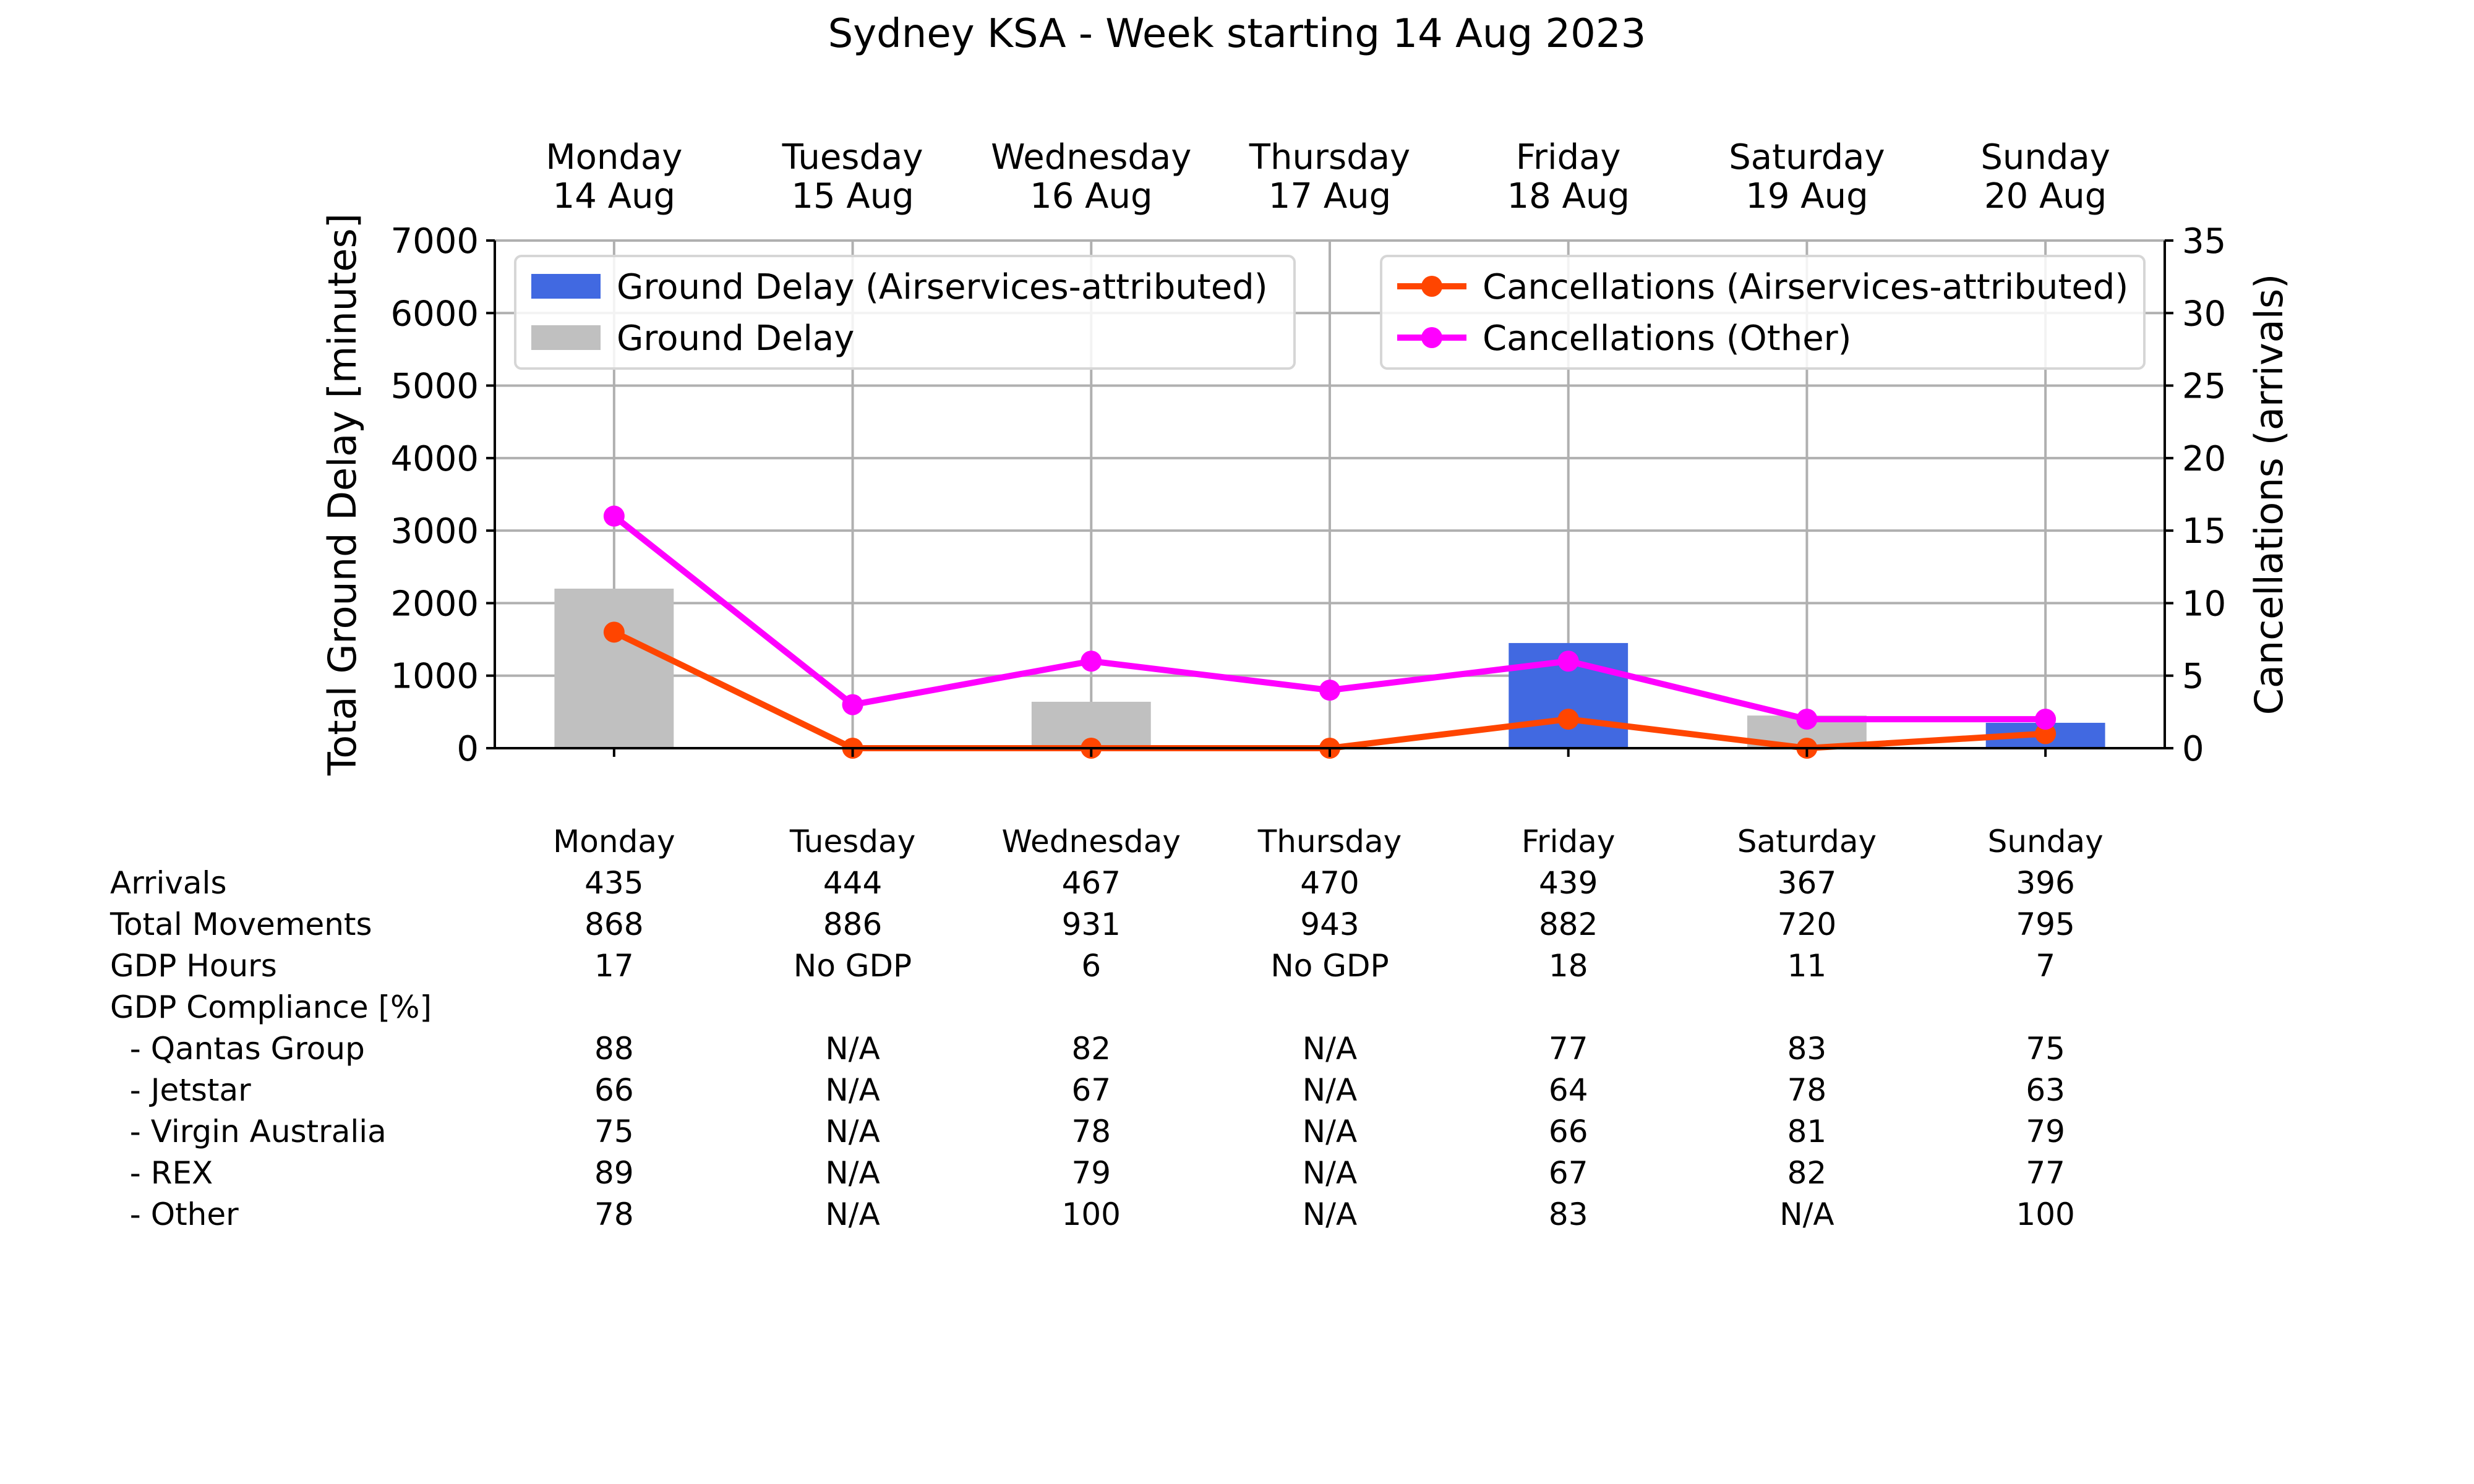  Describe the element at coordinates (614, 1090) in the screenshot. I see `table-cell: 66` at that location.